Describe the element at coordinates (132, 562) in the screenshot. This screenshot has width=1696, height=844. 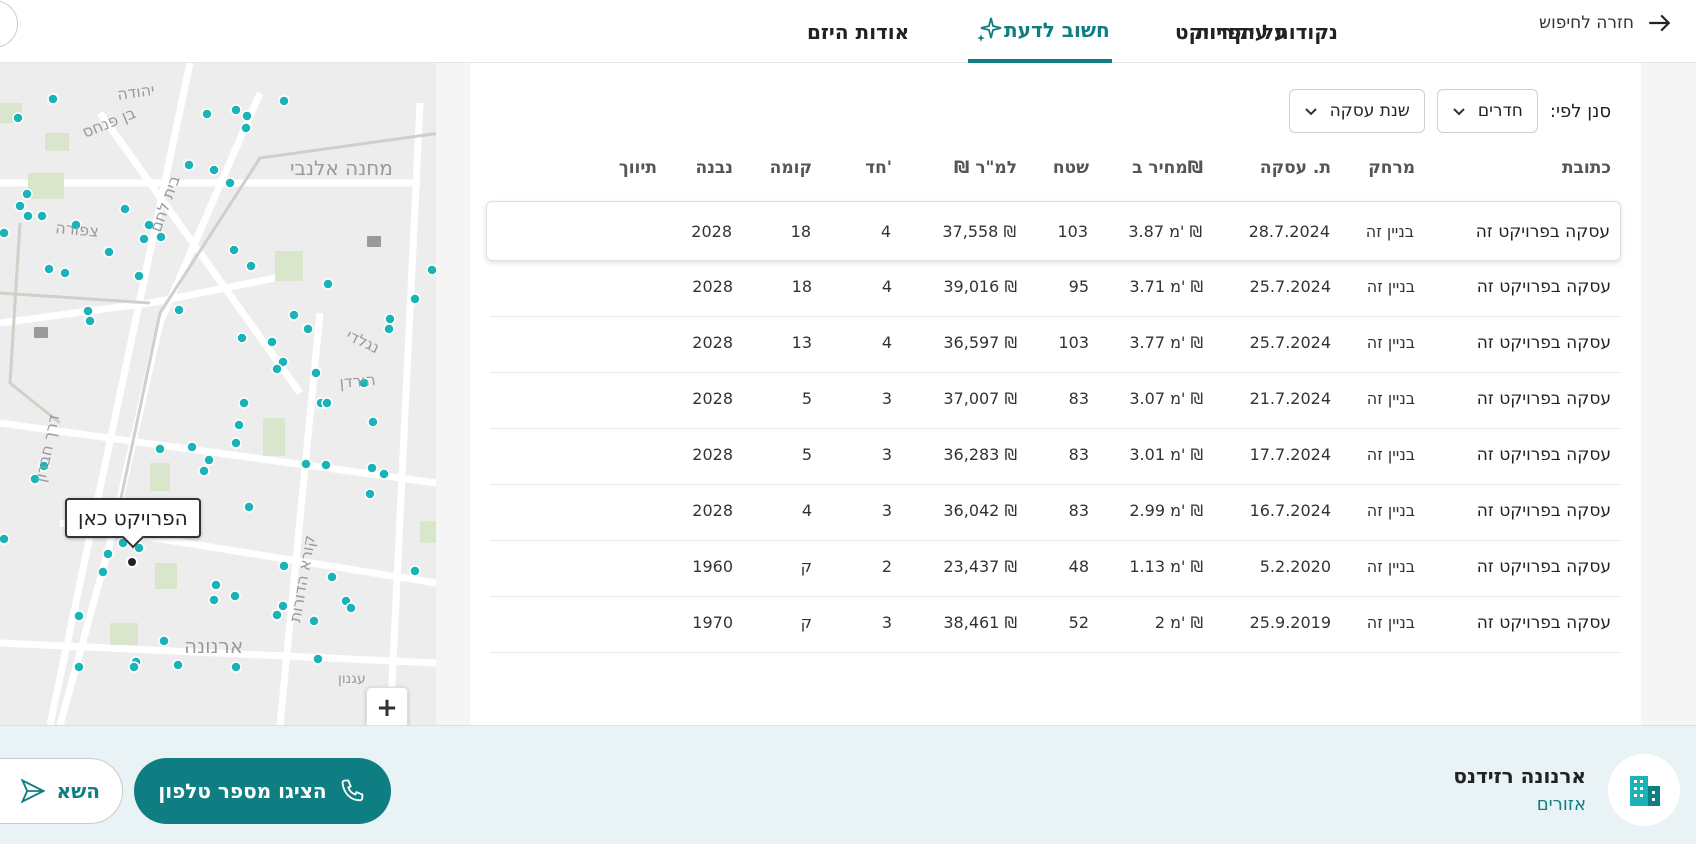
I see `project-marker-dot` at that location.